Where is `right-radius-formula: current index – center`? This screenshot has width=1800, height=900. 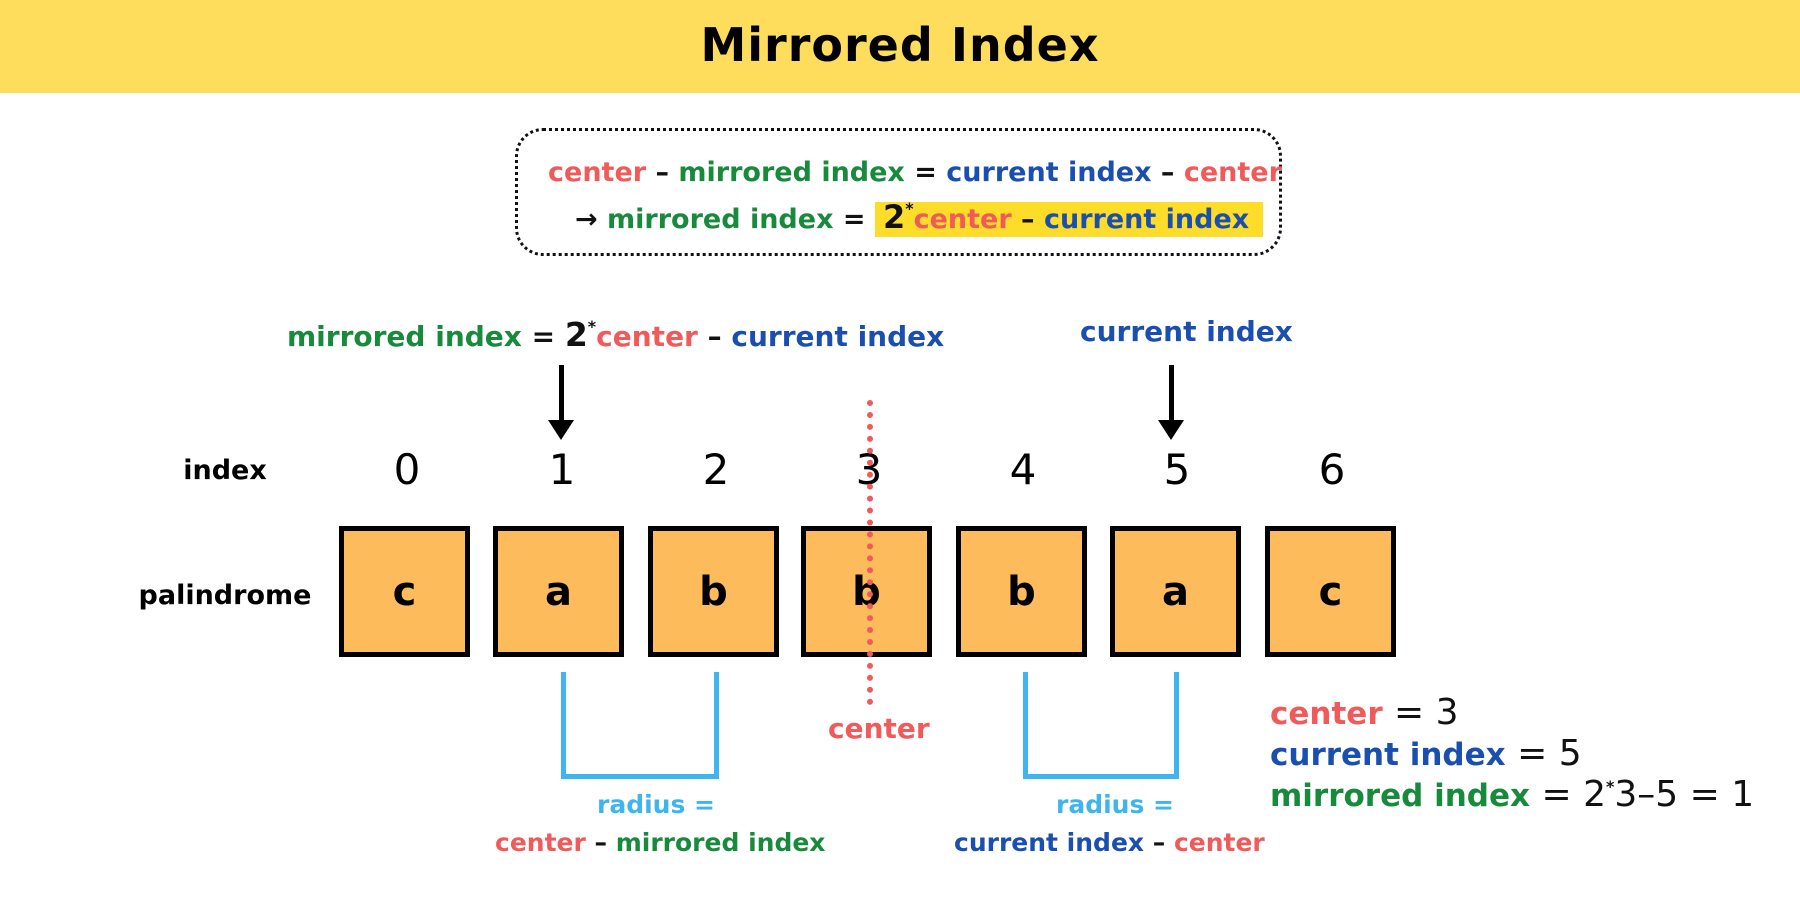
right-radius-formula: current index – center is located at coordinates (1109, 842).